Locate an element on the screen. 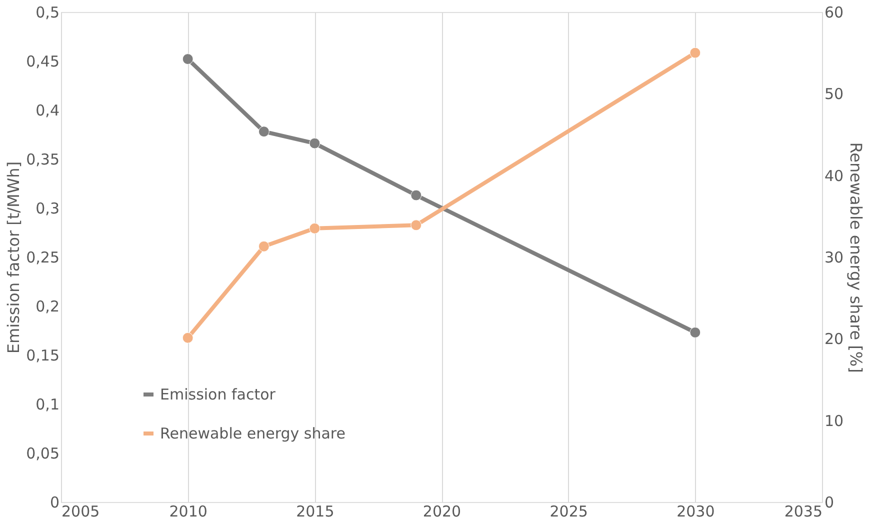 This screenshot has height=524, width=869. y-tick-label: 0,5 is located at coordinates (48, 13).